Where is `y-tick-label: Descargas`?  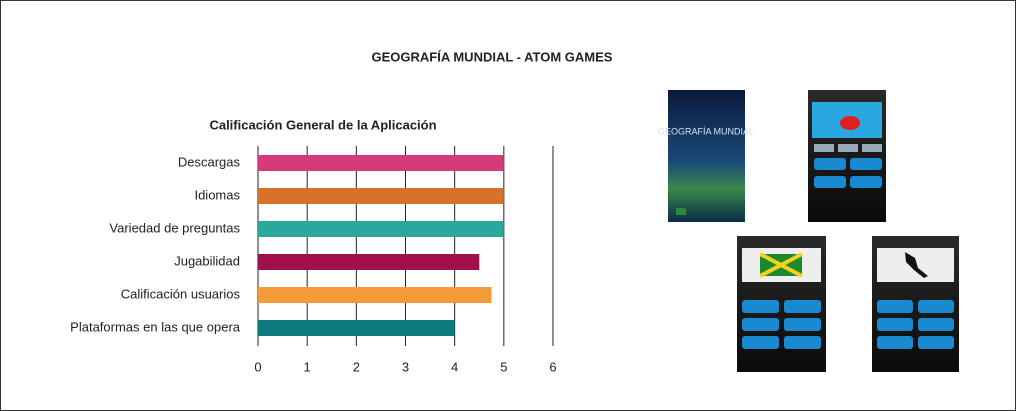 y-tick-label: Descargas is located at coordinates (209, 161).